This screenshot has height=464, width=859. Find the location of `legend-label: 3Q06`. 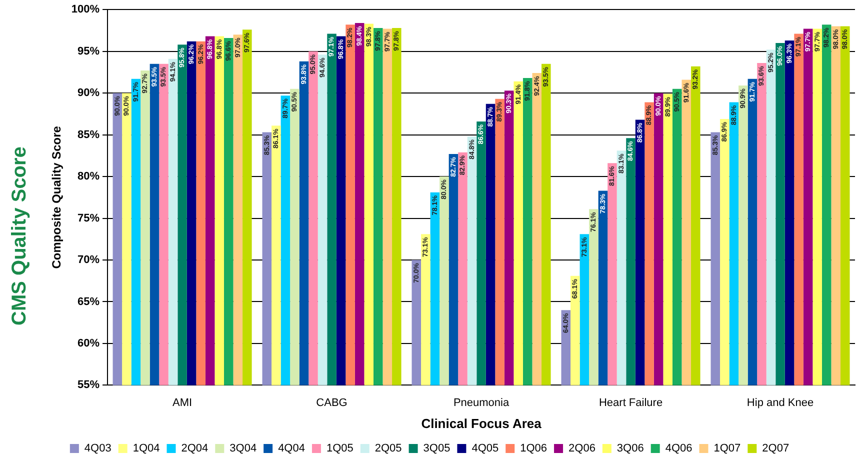

legend-label: 3Q06 is located at coordinates (630, 448).